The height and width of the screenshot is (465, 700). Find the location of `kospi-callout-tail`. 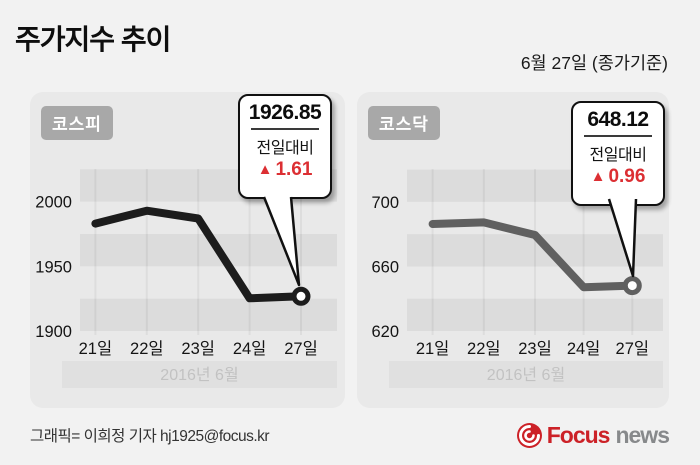

kospi-callout-tail is located at coordinates (281, 241).